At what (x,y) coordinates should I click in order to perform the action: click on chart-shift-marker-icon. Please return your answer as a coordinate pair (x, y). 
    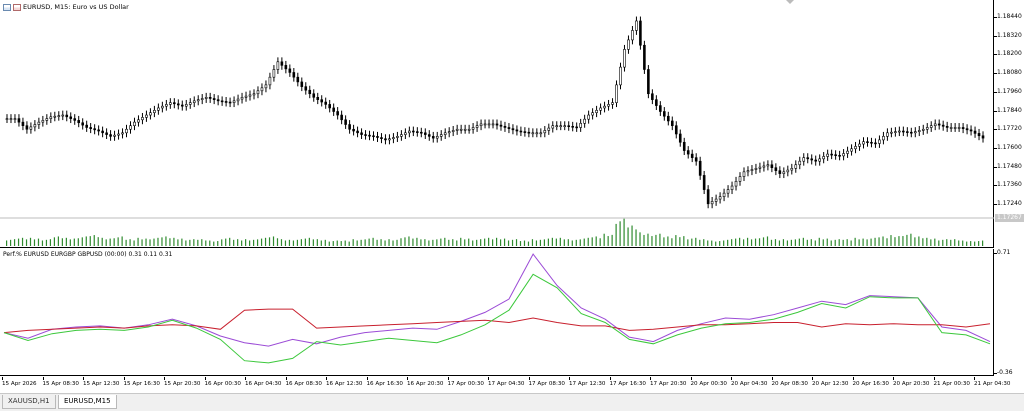
    Looking at the image, I should click on (790, 2).